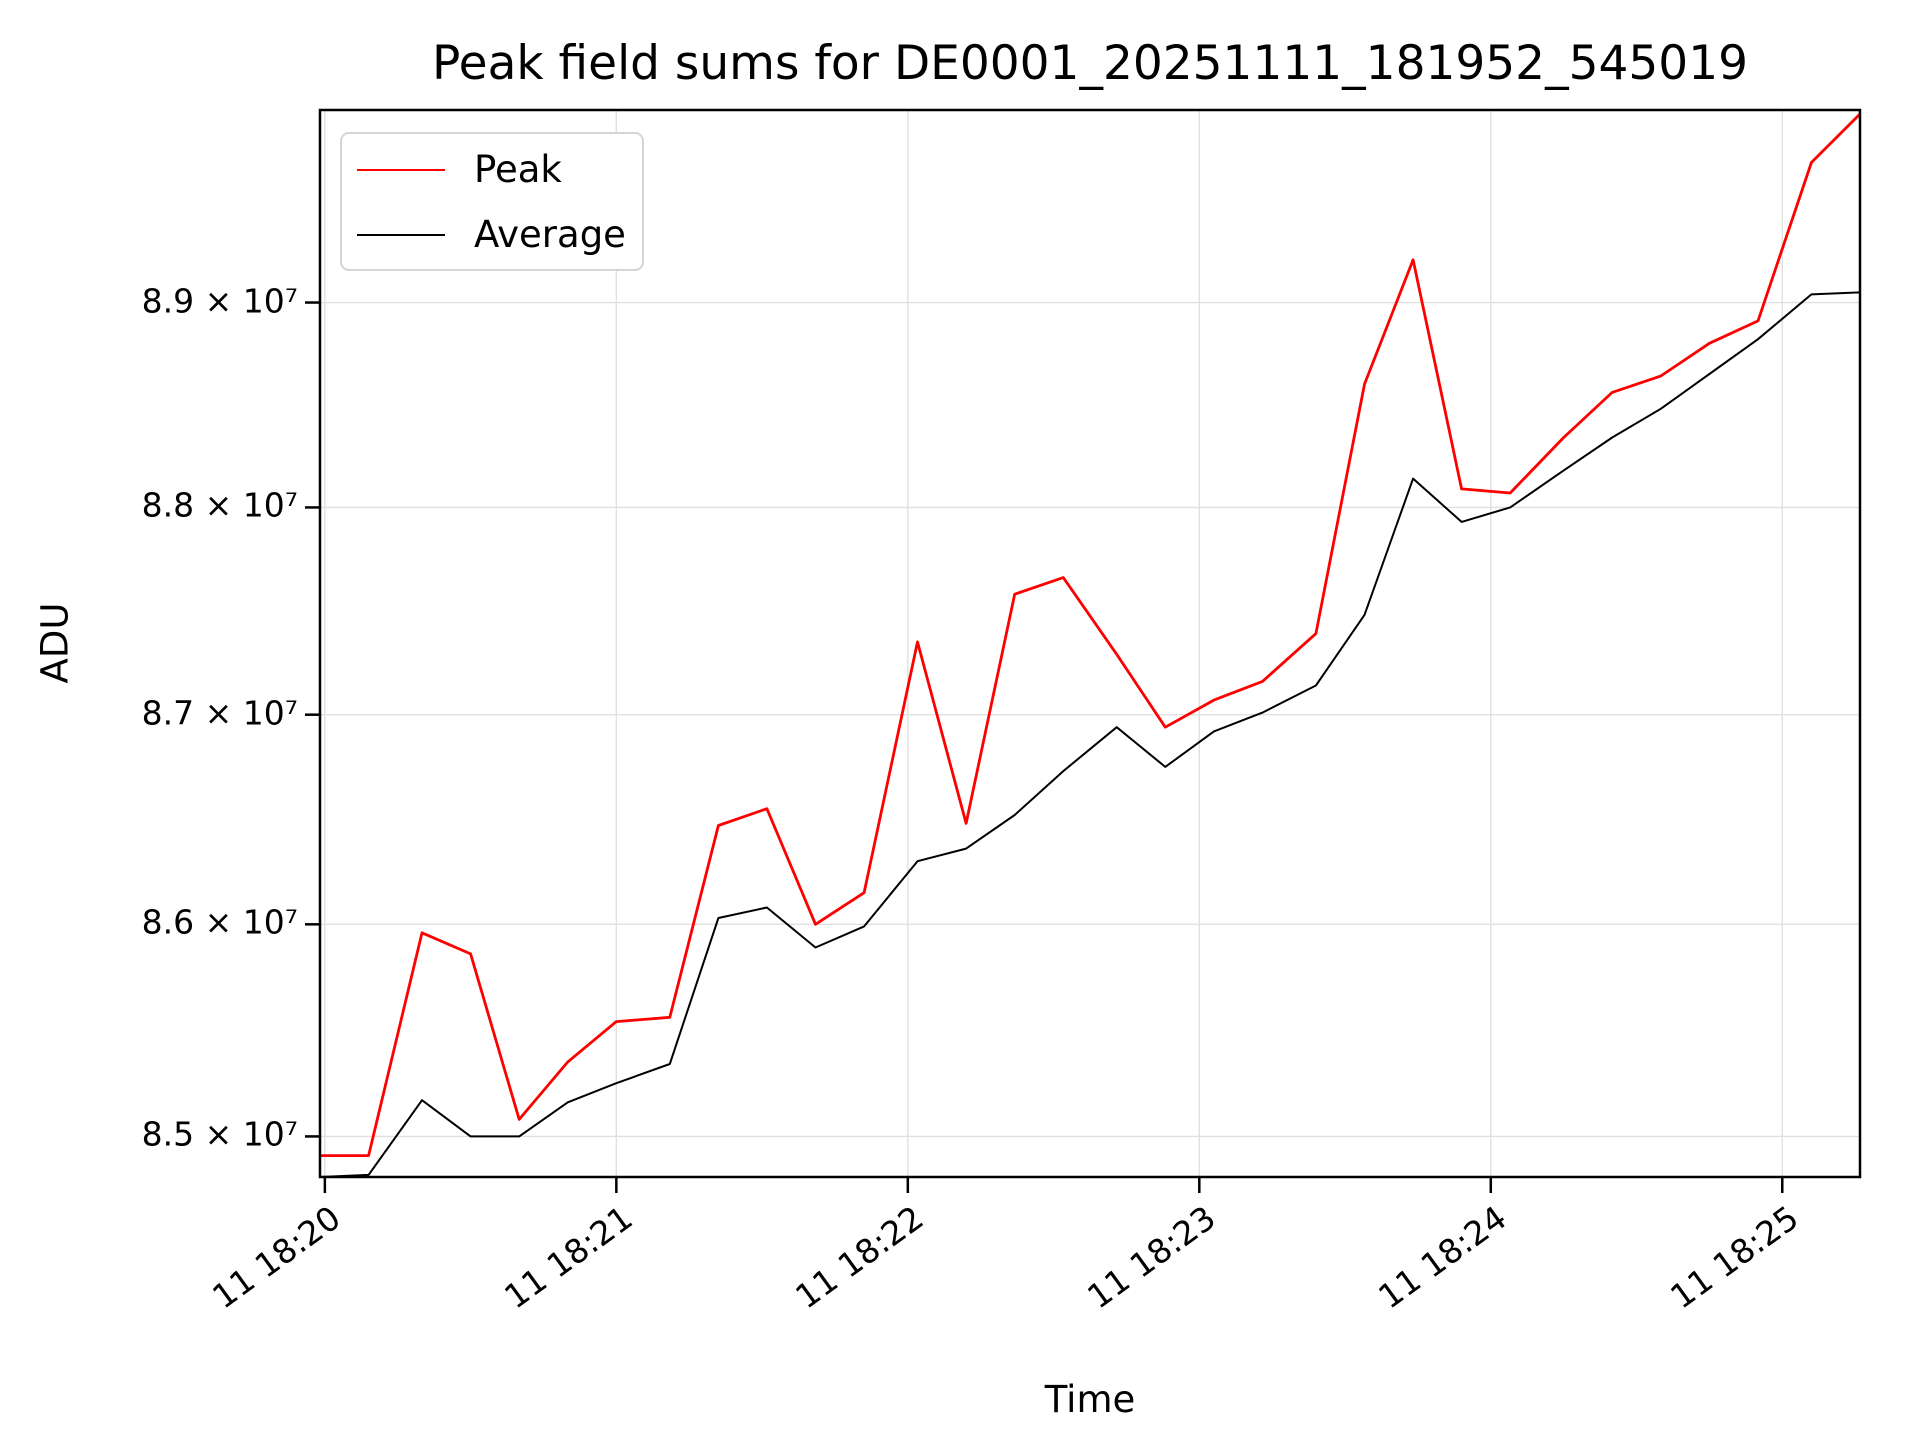 This screenshot has width=1920, height=1440. What do you see at coordinates (1090, 1399) in the screenshot?
I see `x-axis-label: Time` at bounding box center [1090, 1399].